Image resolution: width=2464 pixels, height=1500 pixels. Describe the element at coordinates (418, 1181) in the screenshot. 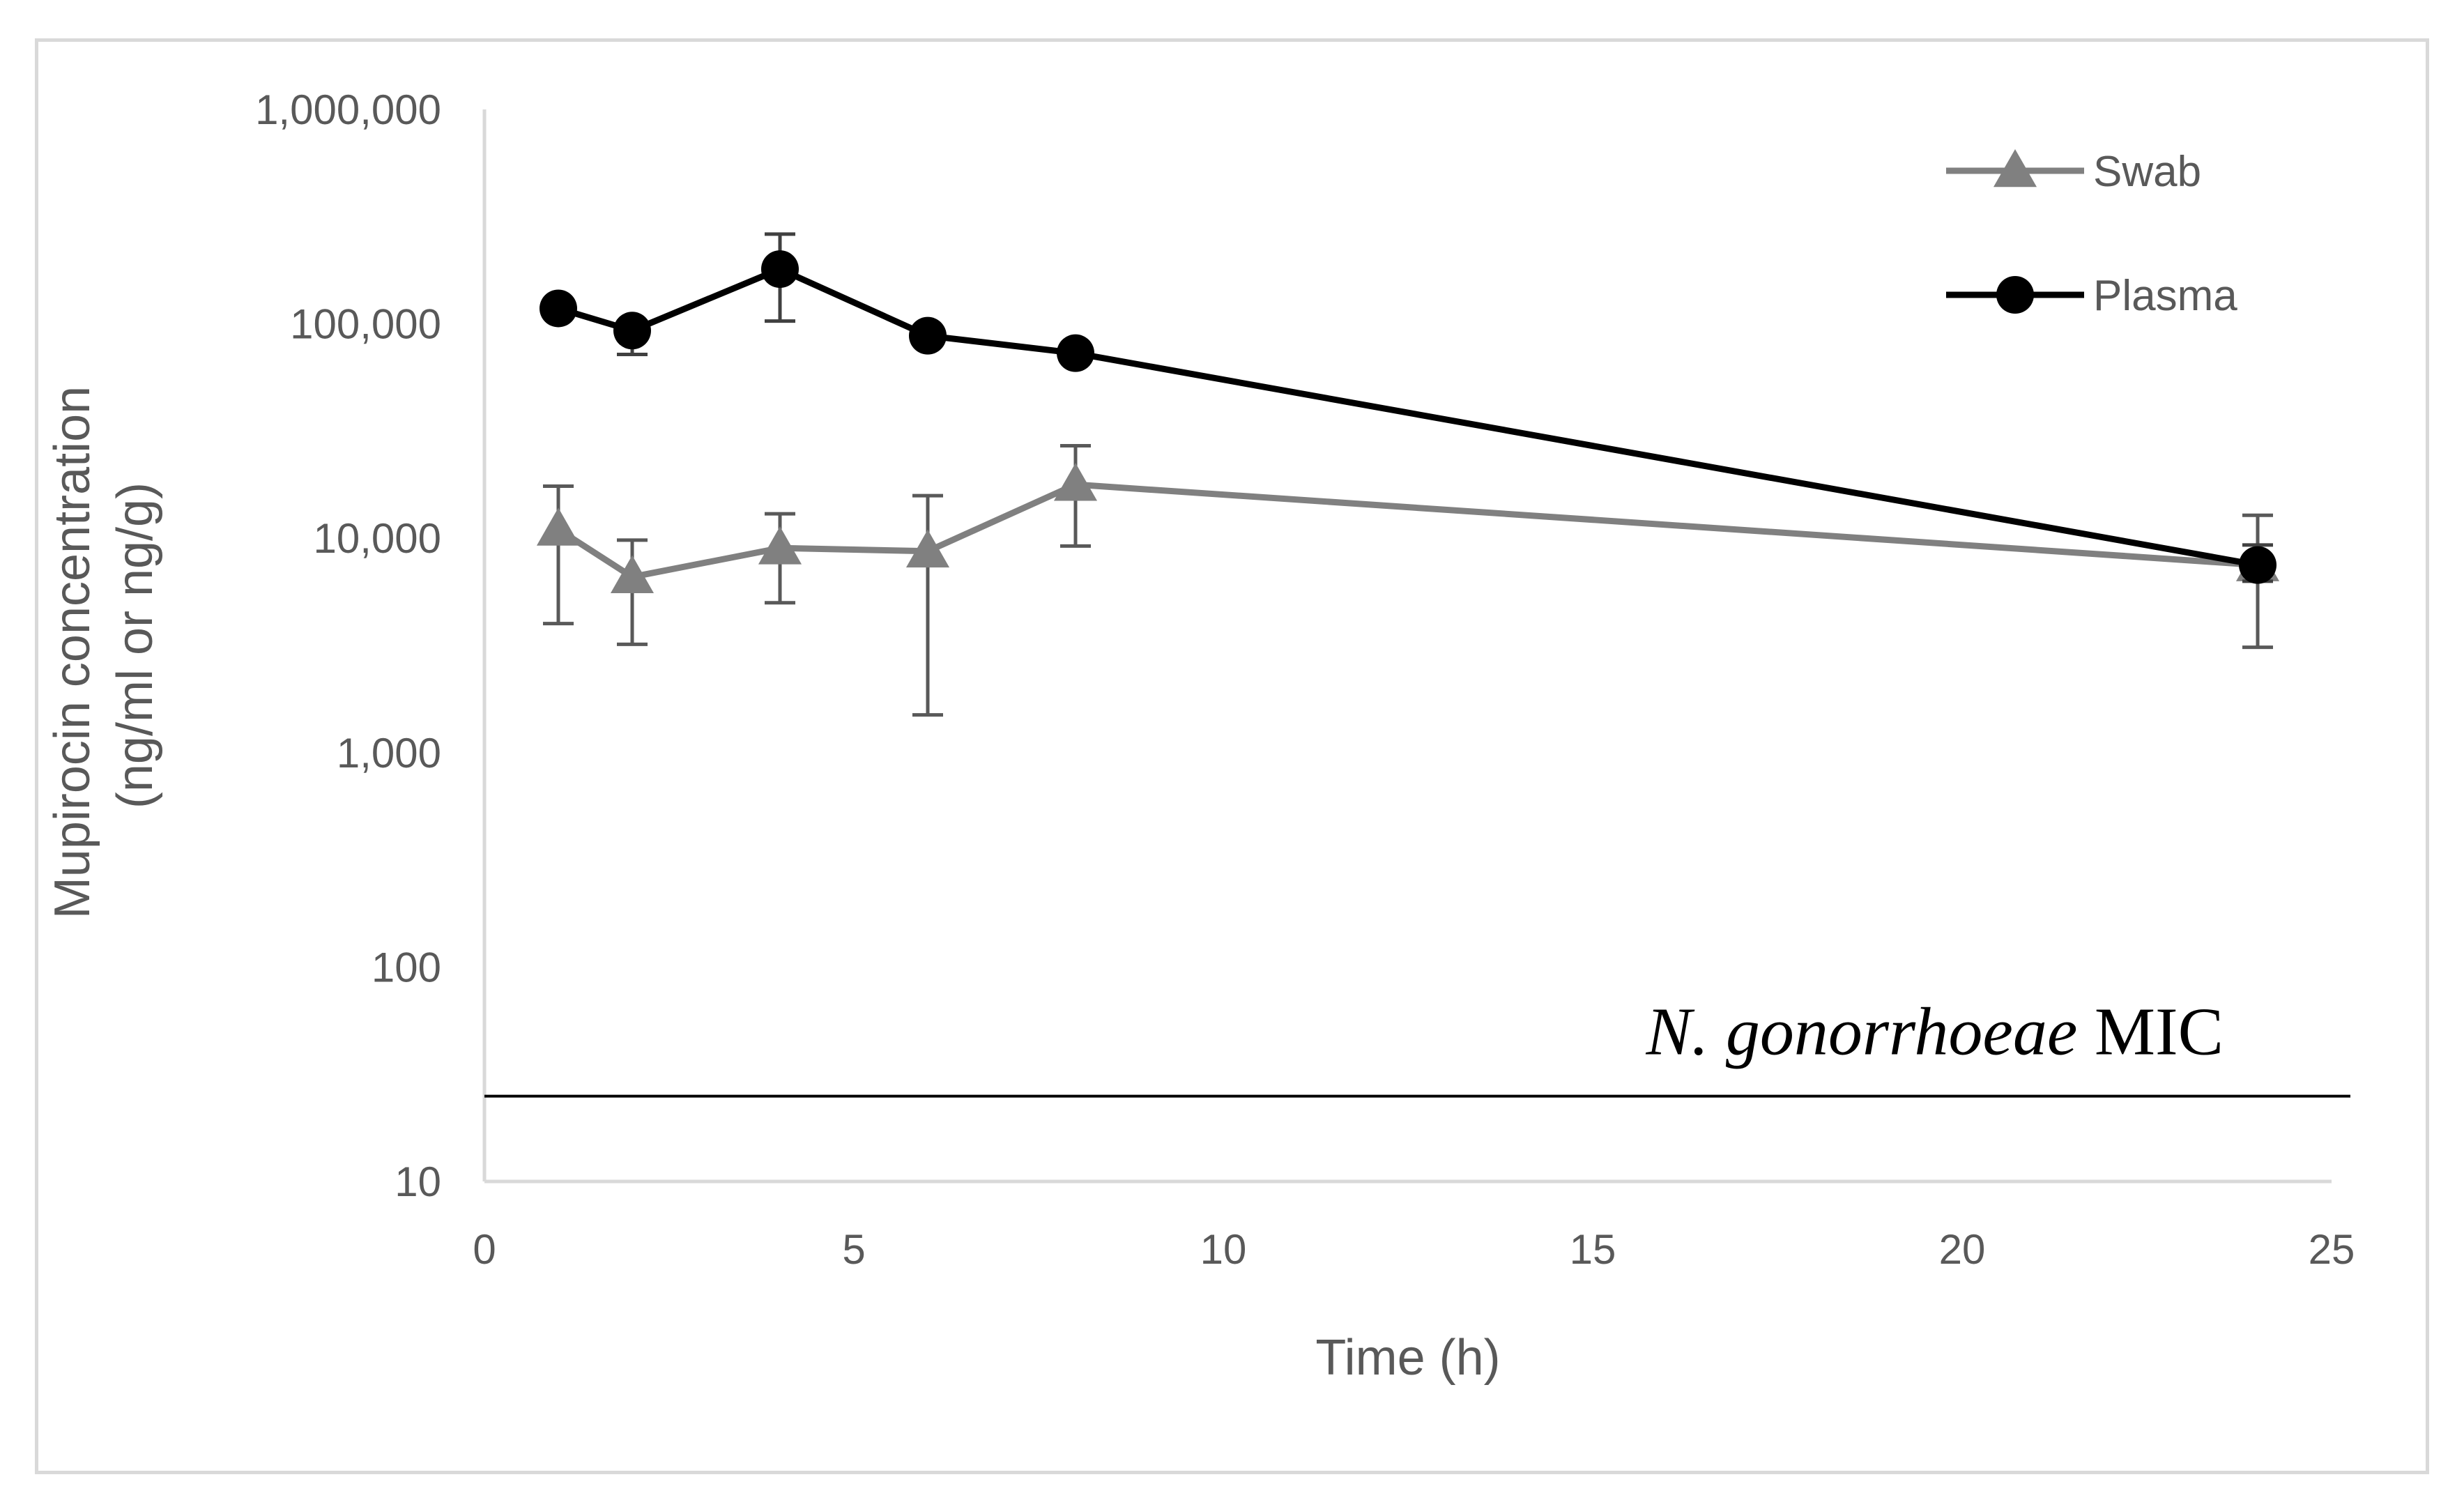

I see `y-tick-label: 10` at that location.